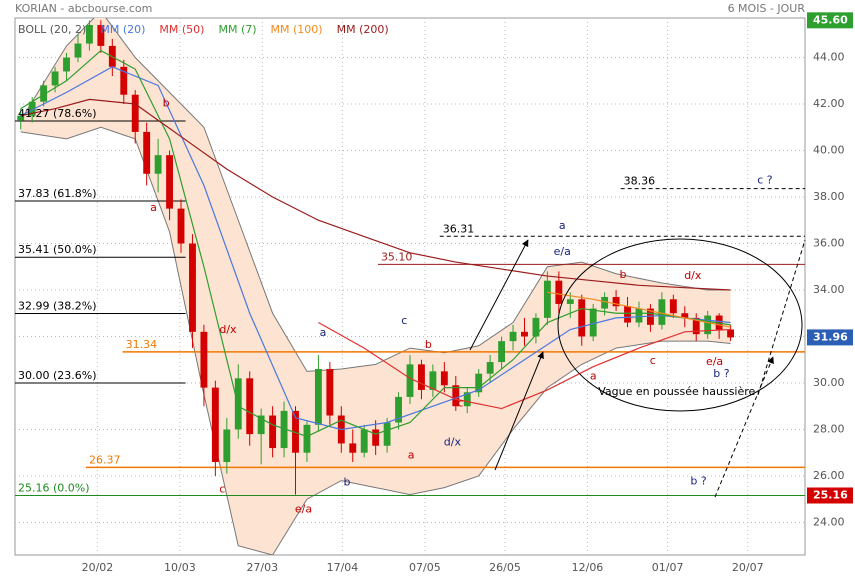 The image size is (855, 580). Describe the element at coordinates (829, 475) in the screenshot. I see `y-tick-label: 26.00` at that location.